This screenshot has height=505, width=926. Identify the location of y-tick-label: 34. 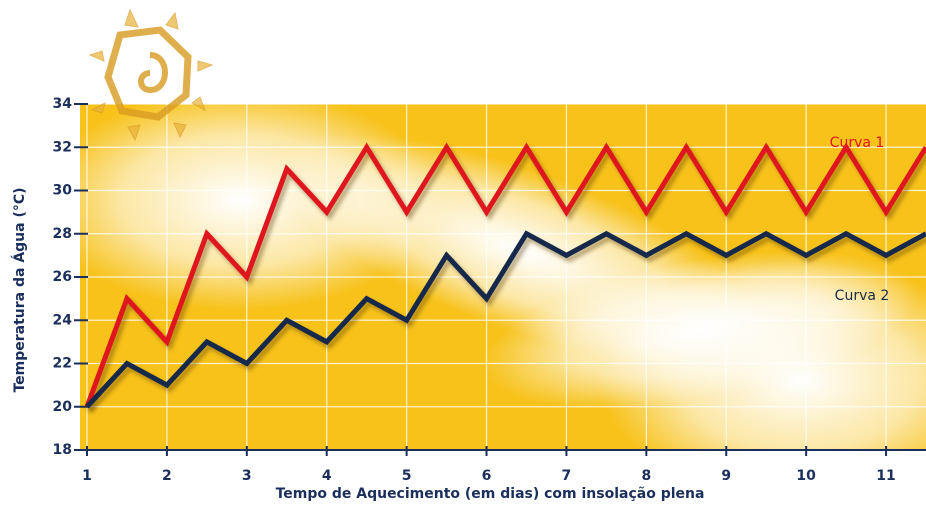
(63, 104).